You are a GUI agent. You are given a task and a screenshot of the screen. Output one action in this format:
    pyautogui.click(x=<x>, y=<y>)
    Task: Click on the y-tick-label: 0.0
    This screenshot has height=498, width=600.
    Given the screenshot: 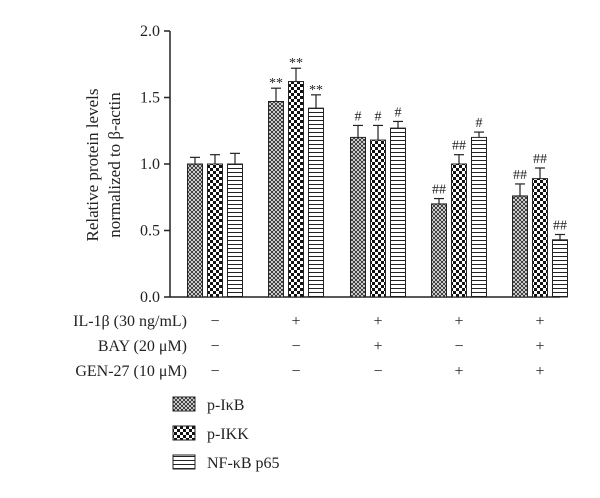 What is the action you would take?
    pyautogui.click(x=150, y=297)
    